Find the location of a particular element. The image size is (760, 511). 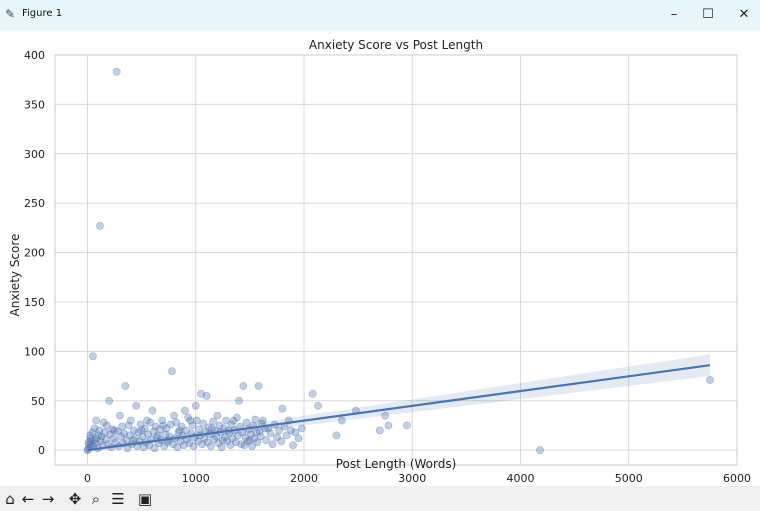

y-tick-label: 200 is located at coordinates (34, 253).